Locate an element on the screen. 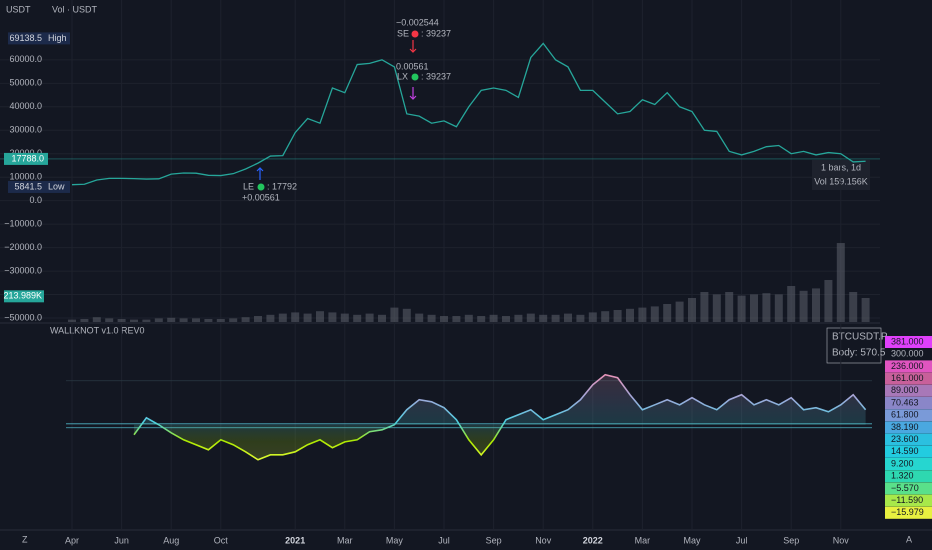  x-tick-label: Mar is located at coordinates (643, 540).